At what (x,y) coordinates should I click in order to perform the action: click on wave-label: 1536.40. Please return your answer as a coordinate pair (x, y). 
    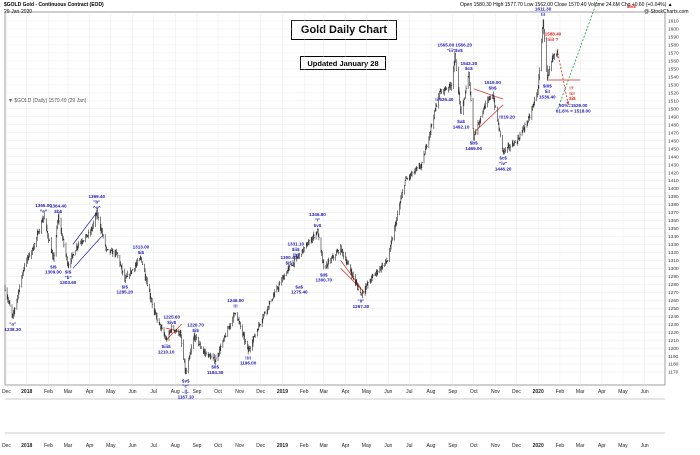
    Looking at the image, I should click on (547, 97).